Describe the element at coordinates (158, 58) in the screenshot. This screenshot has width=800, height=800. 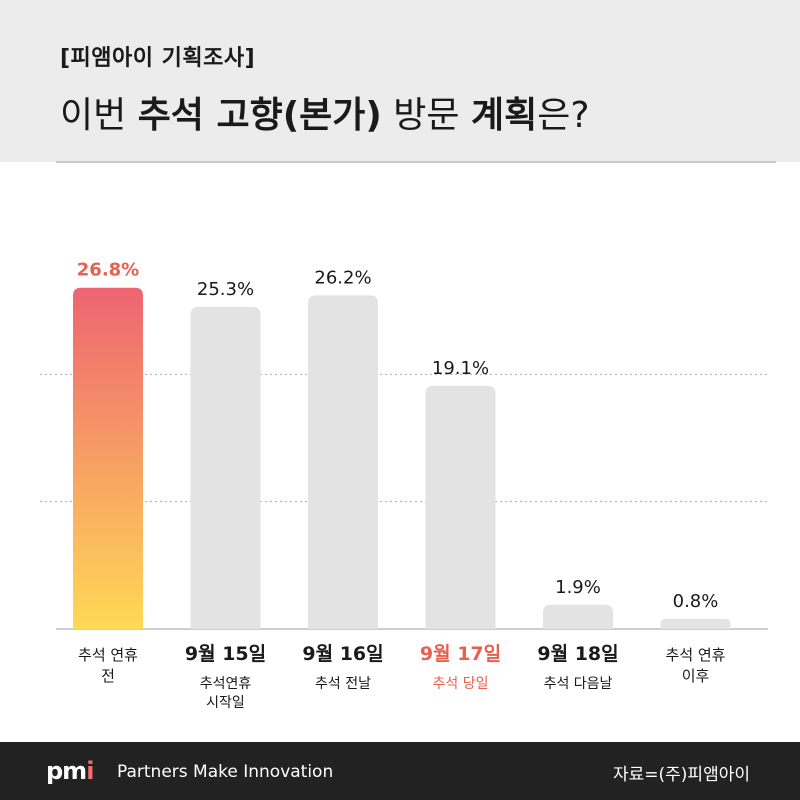
I see `survey-subtitle: [피앰아이 기획조사]` at that location.